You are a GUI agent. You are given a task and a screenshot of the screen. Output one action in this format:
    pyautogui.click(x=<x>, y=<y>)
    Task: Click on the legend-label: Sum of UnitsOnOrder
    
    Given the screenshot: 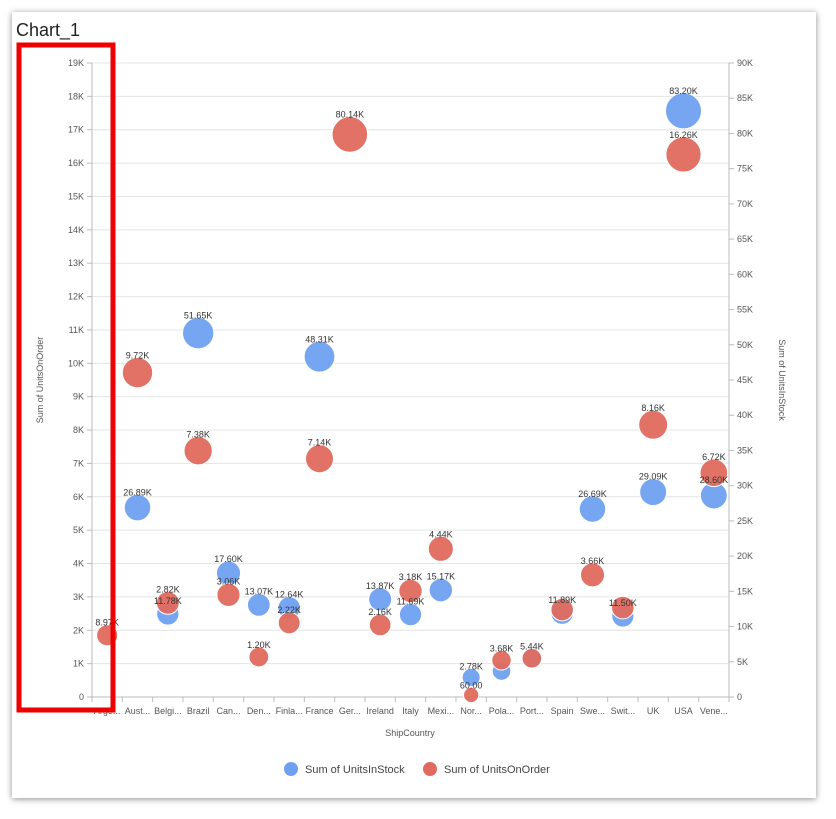 What is the action you would take?
    pyautogui.click(x=497, y=770)
    